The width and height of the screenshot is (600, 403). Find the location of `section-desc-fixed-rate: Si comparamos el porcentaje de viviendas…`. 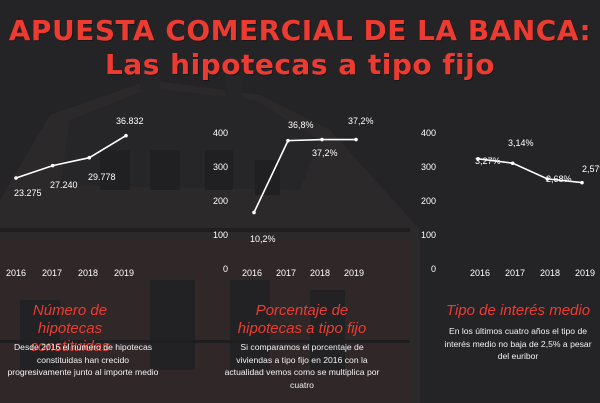

section-desc-fixed-rate: Si comparamos el porcentaje de viviendas… is located at coordinates (302, 366).